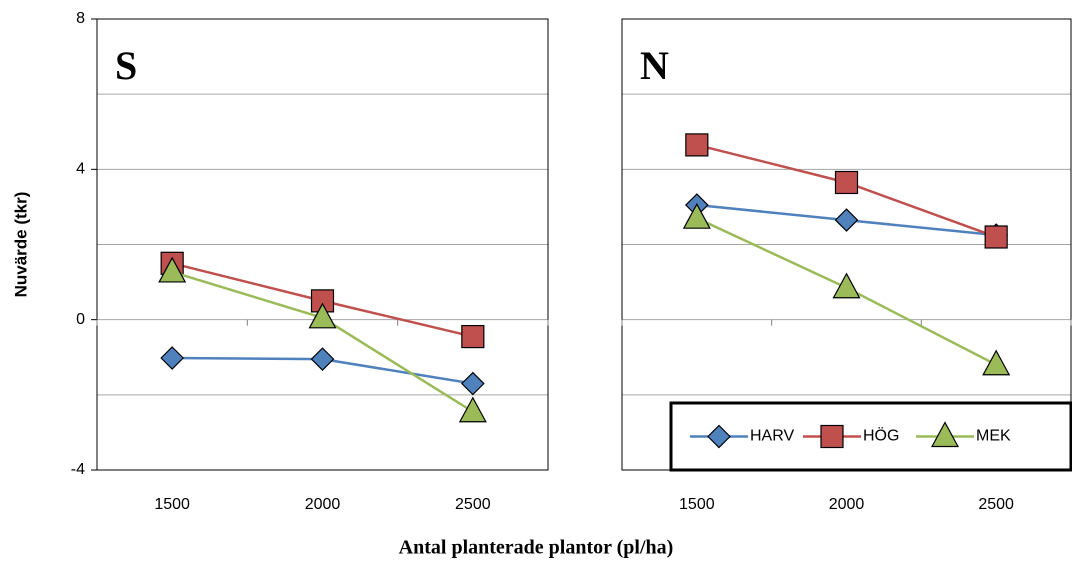 The height and width of the screenshot is (576, 1072). Describe the element at coordinates (20, 245) in the screenshot. I see `y-axis-title: Nuvärde (tkr)` at that location.